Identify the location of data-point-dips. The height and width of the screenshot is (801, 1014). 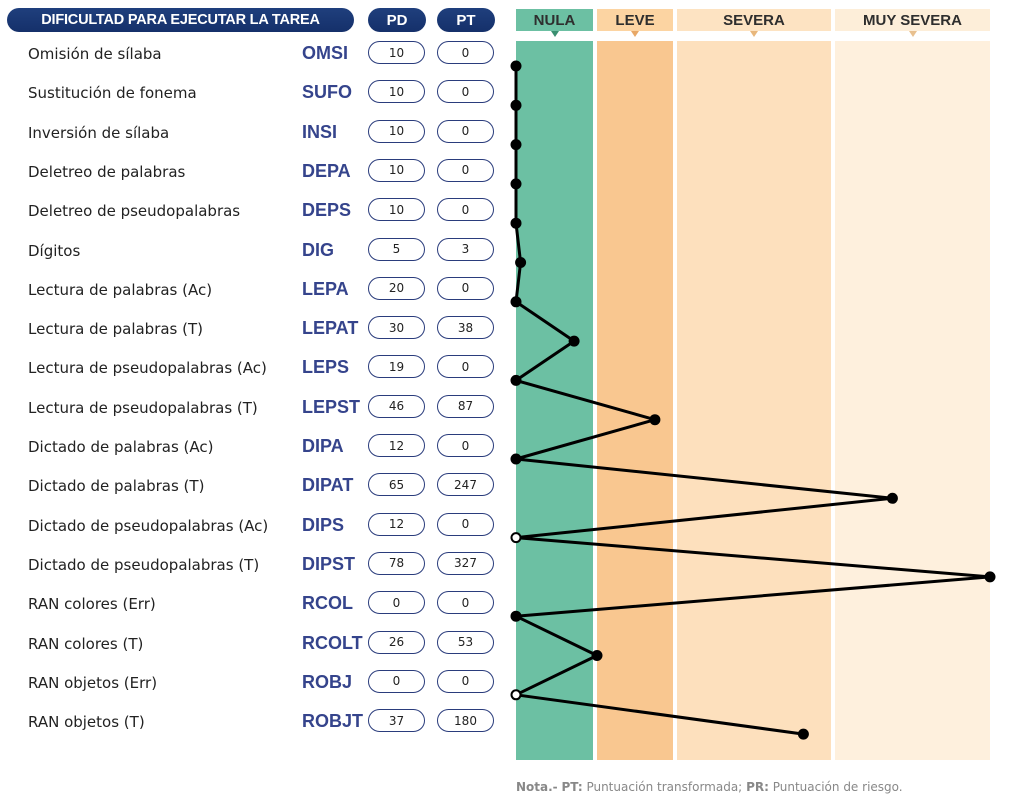
(516, 538).